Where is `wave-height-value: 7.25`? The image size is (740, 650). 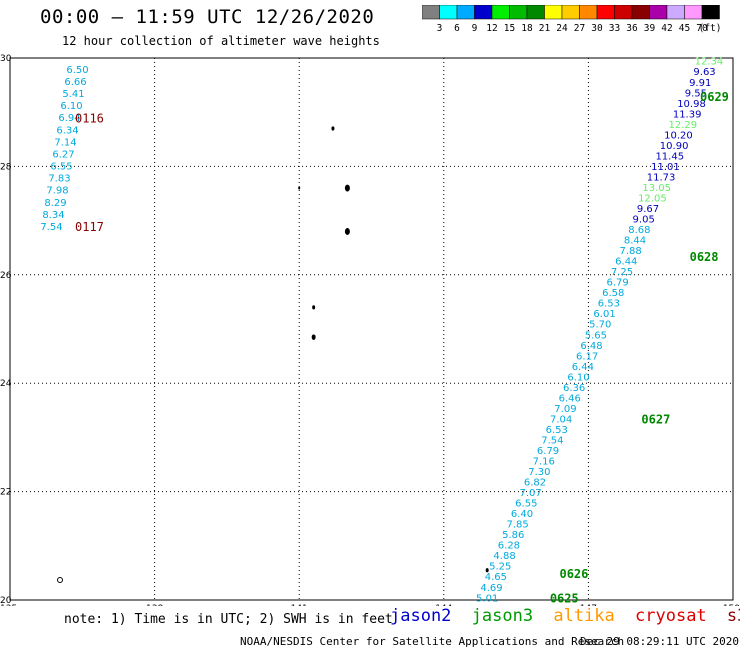
wave-height-value: 7.25 is located at coordinates (622, 272).